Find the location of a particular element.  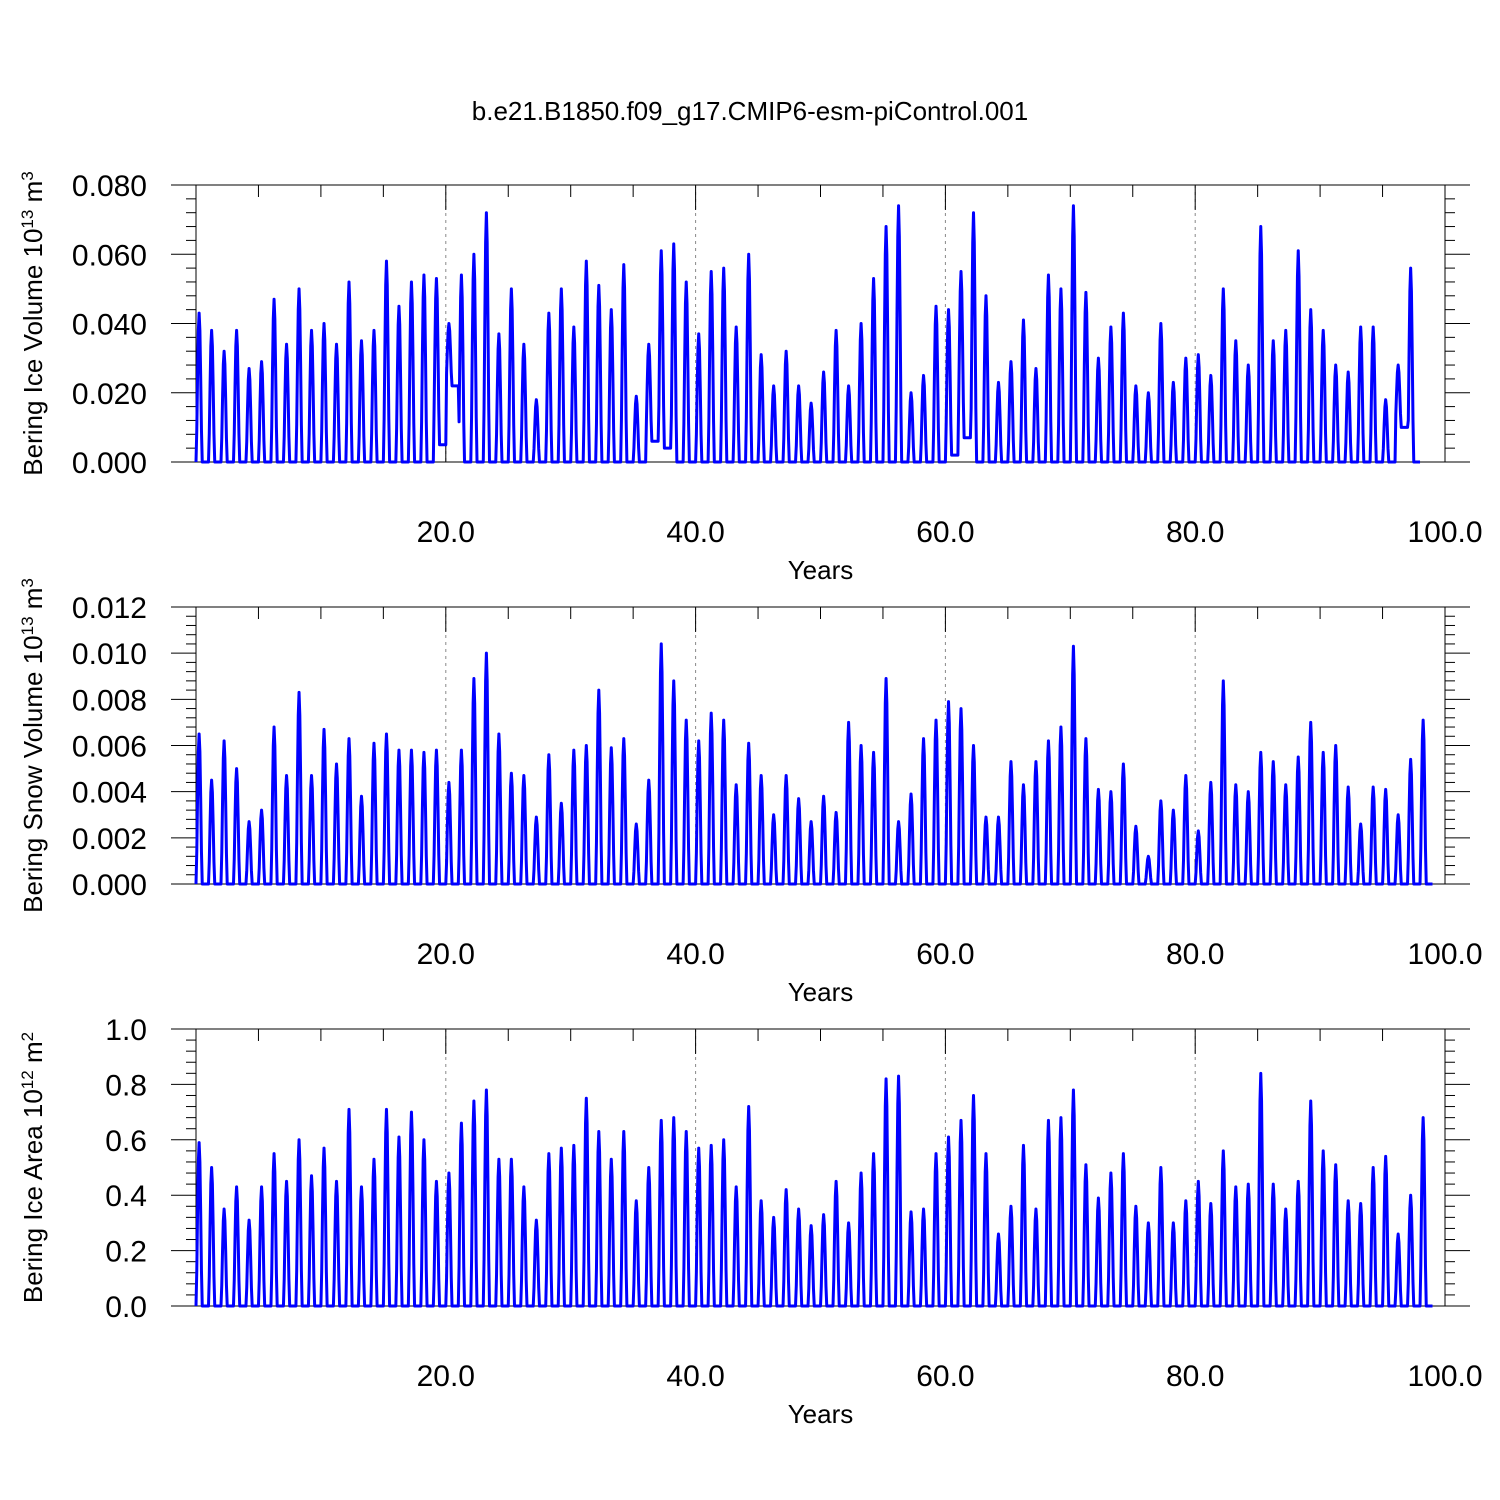

y-tick-label: 0.040 is located at coordinates (109, 325).